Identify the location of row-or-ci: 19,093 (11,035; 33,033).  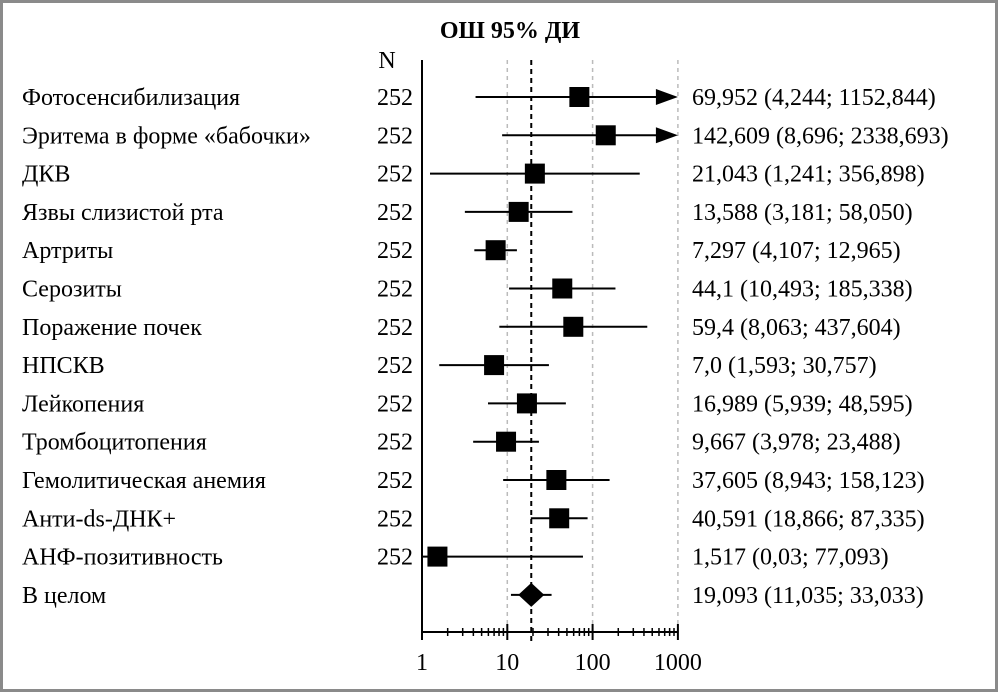
(808, 596).